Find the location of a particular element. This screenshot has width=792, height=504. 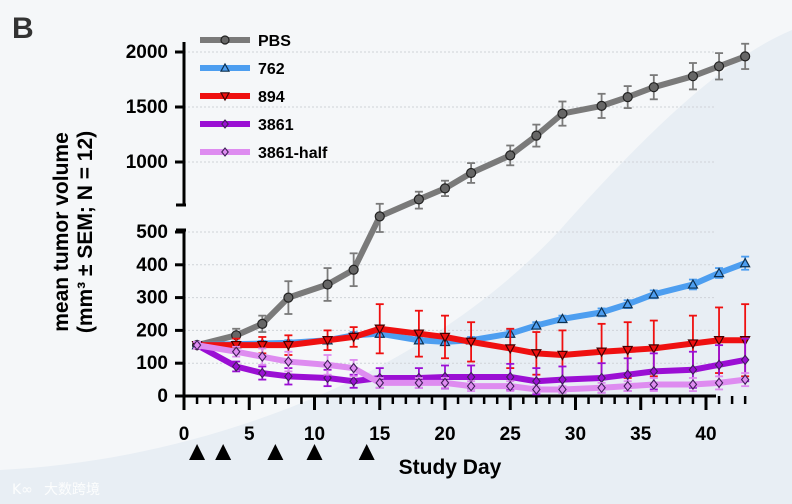

legend-label: PBS is located at coordinates (274, 41).